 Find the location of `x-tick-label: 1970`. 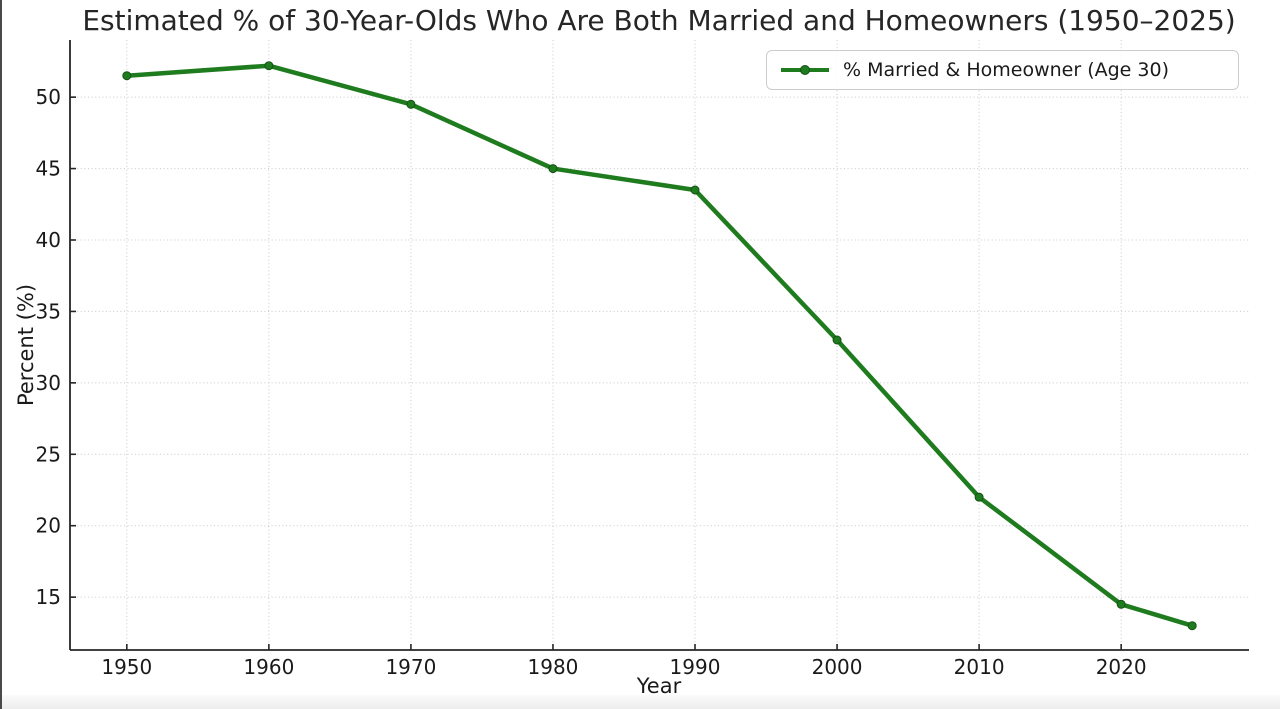

x-tick-label: 1970 is located at coordinates (410, 667).